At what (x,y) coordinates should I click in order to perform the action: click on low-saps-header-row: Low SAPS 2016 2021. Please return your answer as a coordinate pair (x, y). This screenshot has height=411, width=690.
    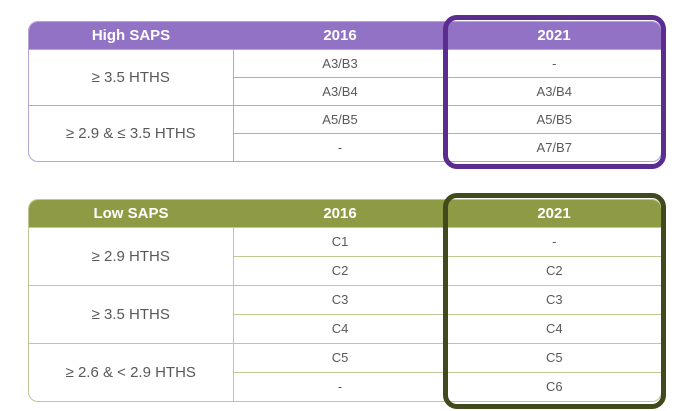
    Looking at the image, I should click on (345, 213).